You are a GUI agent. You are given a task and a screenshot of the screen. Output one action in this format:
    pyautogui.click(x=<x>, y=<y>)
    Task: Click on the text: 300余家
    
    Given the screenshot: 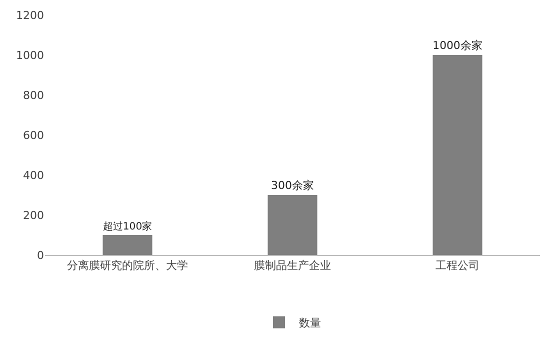 What is the action you would take?
    pyautogui.click(x=292, y=185)
    